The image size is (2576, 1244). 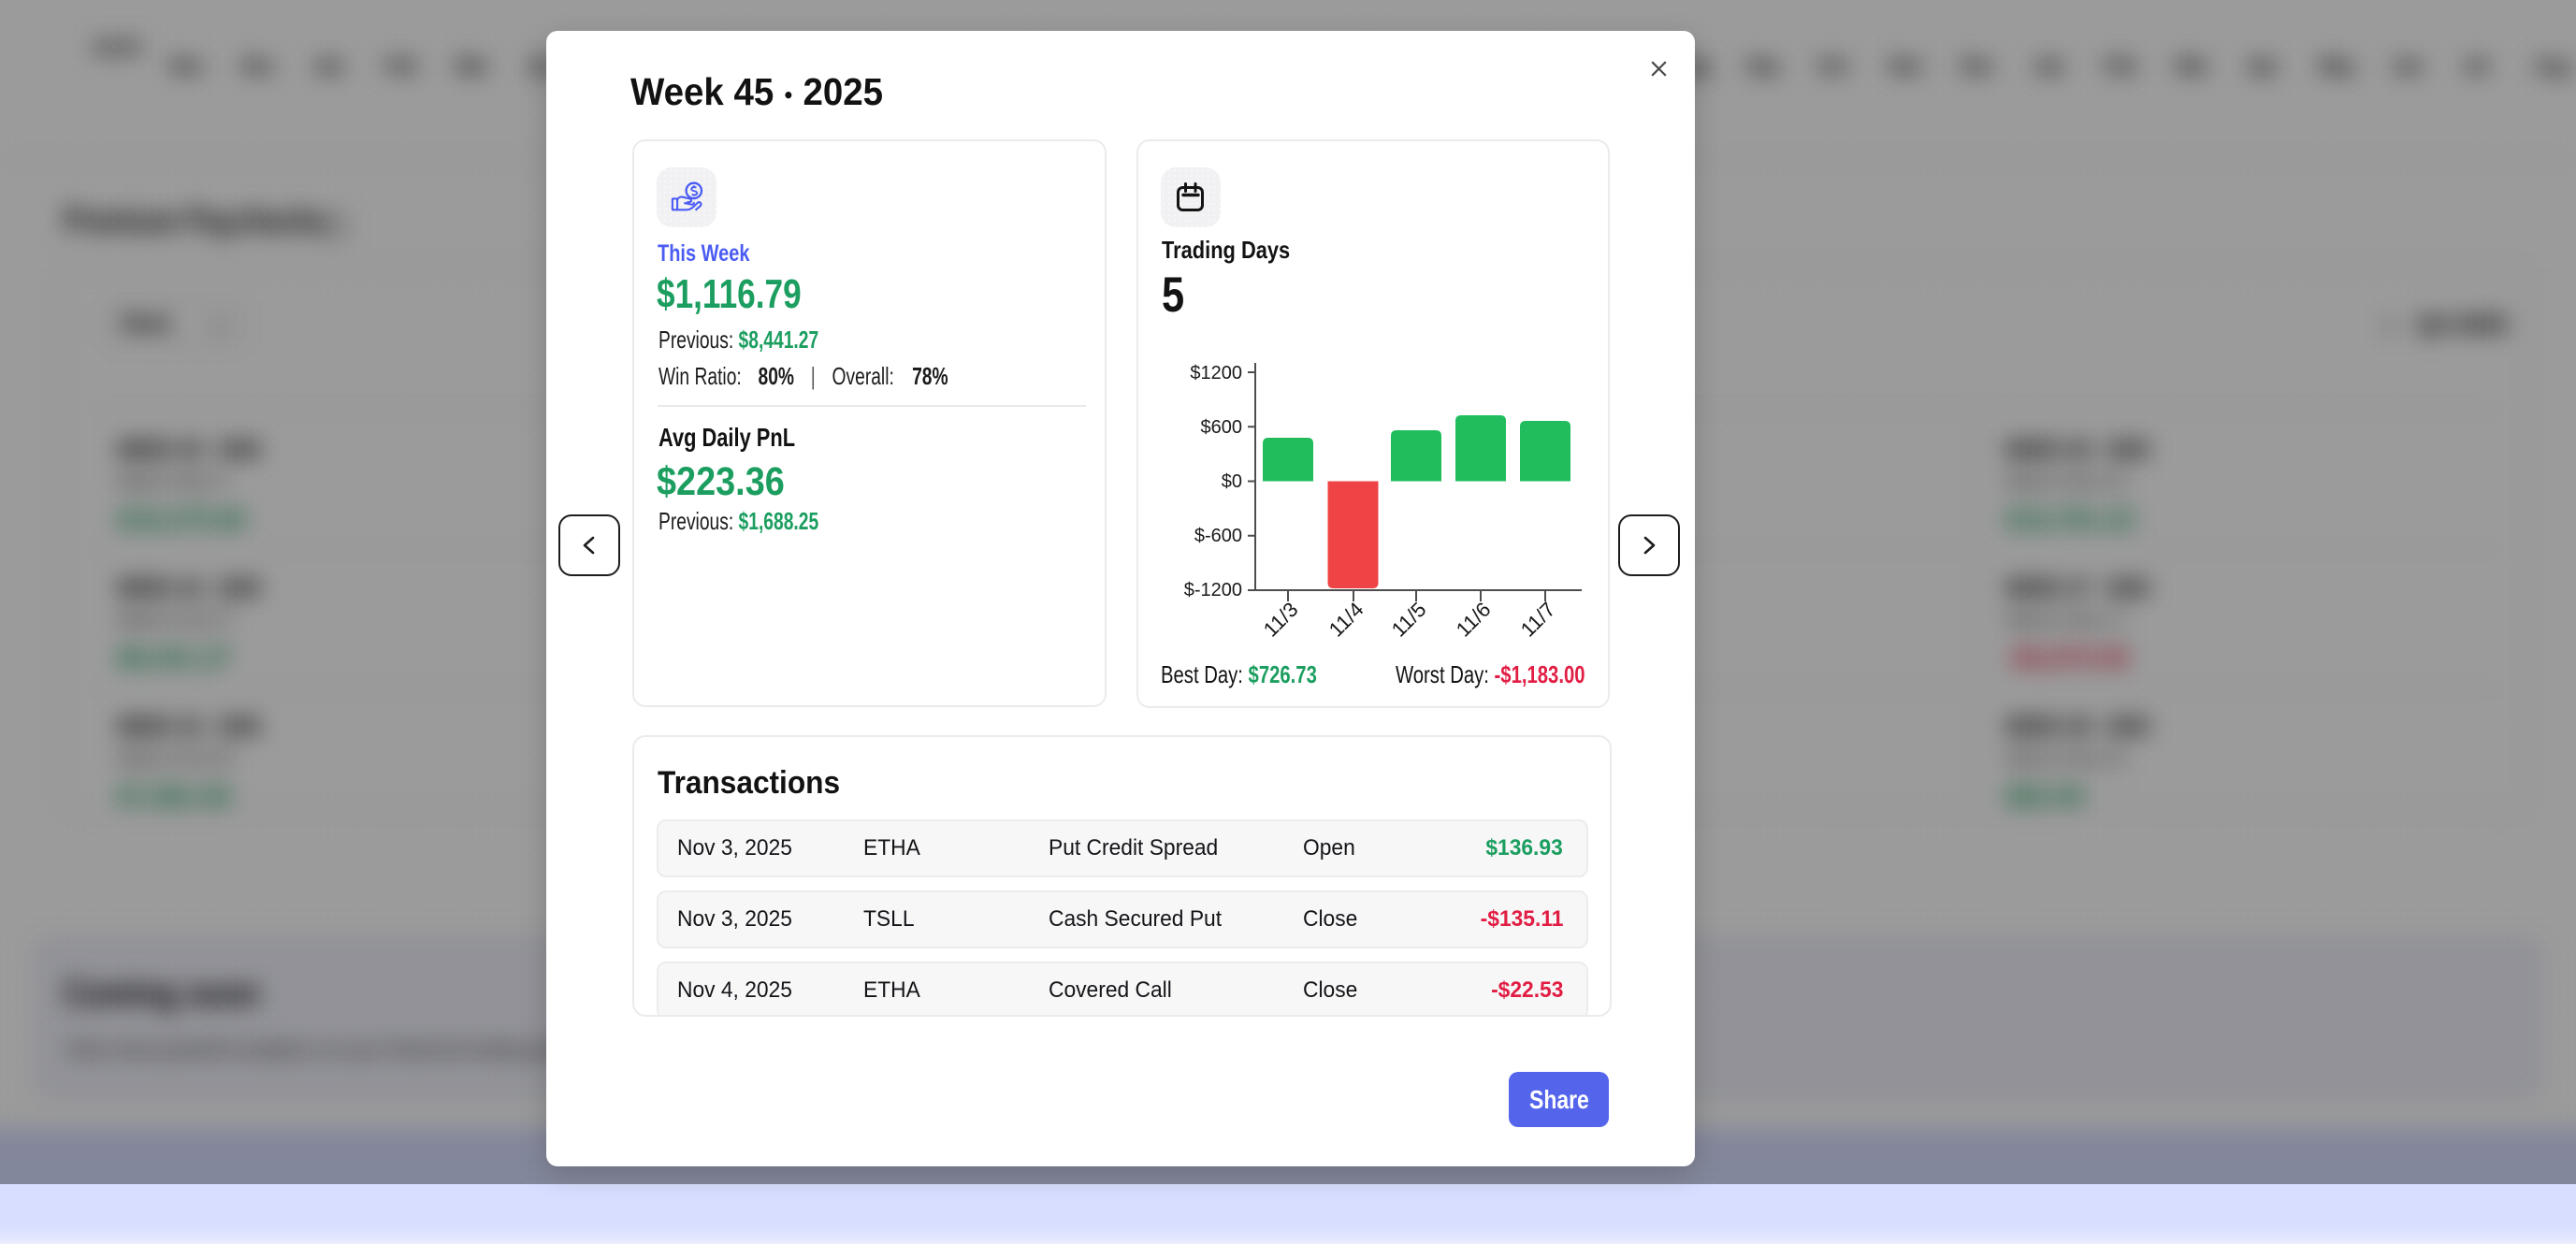 I want to click on svg-text: $1200, so click(x=1216, y=373).